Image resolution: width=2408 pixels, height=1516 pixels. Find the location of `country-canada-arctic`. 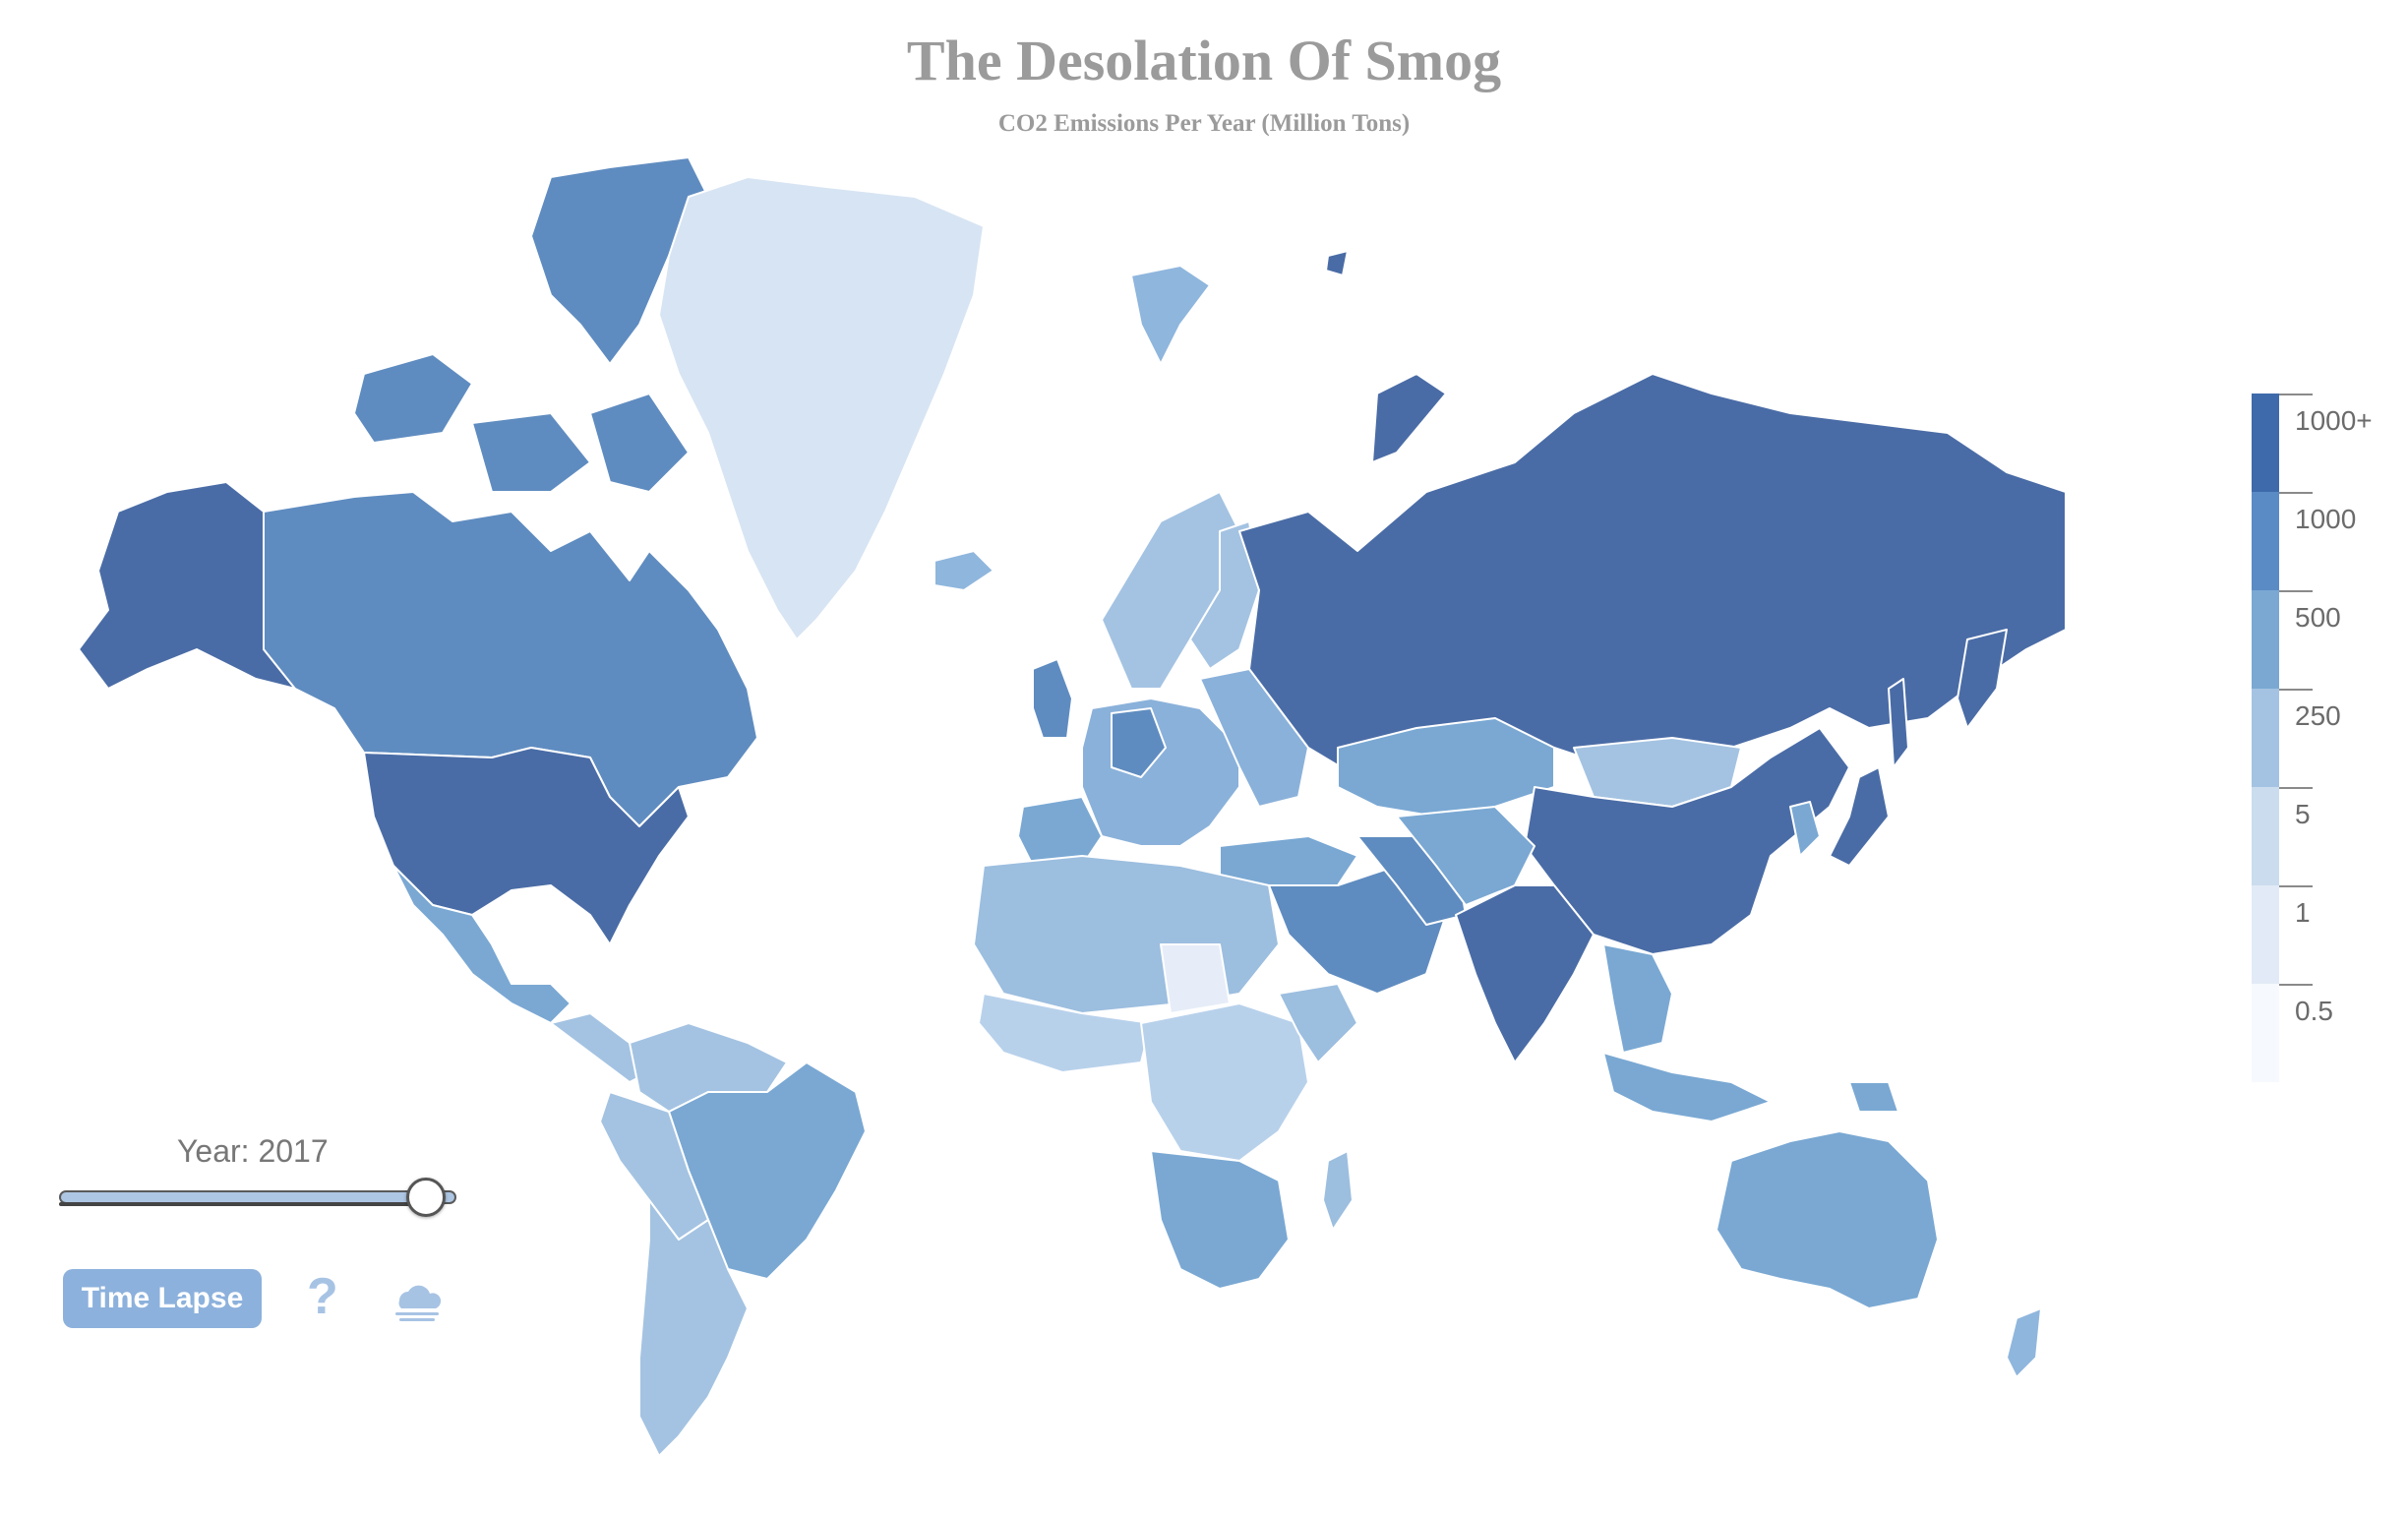

country-canada-arctic is located at coordinates (531, 324).